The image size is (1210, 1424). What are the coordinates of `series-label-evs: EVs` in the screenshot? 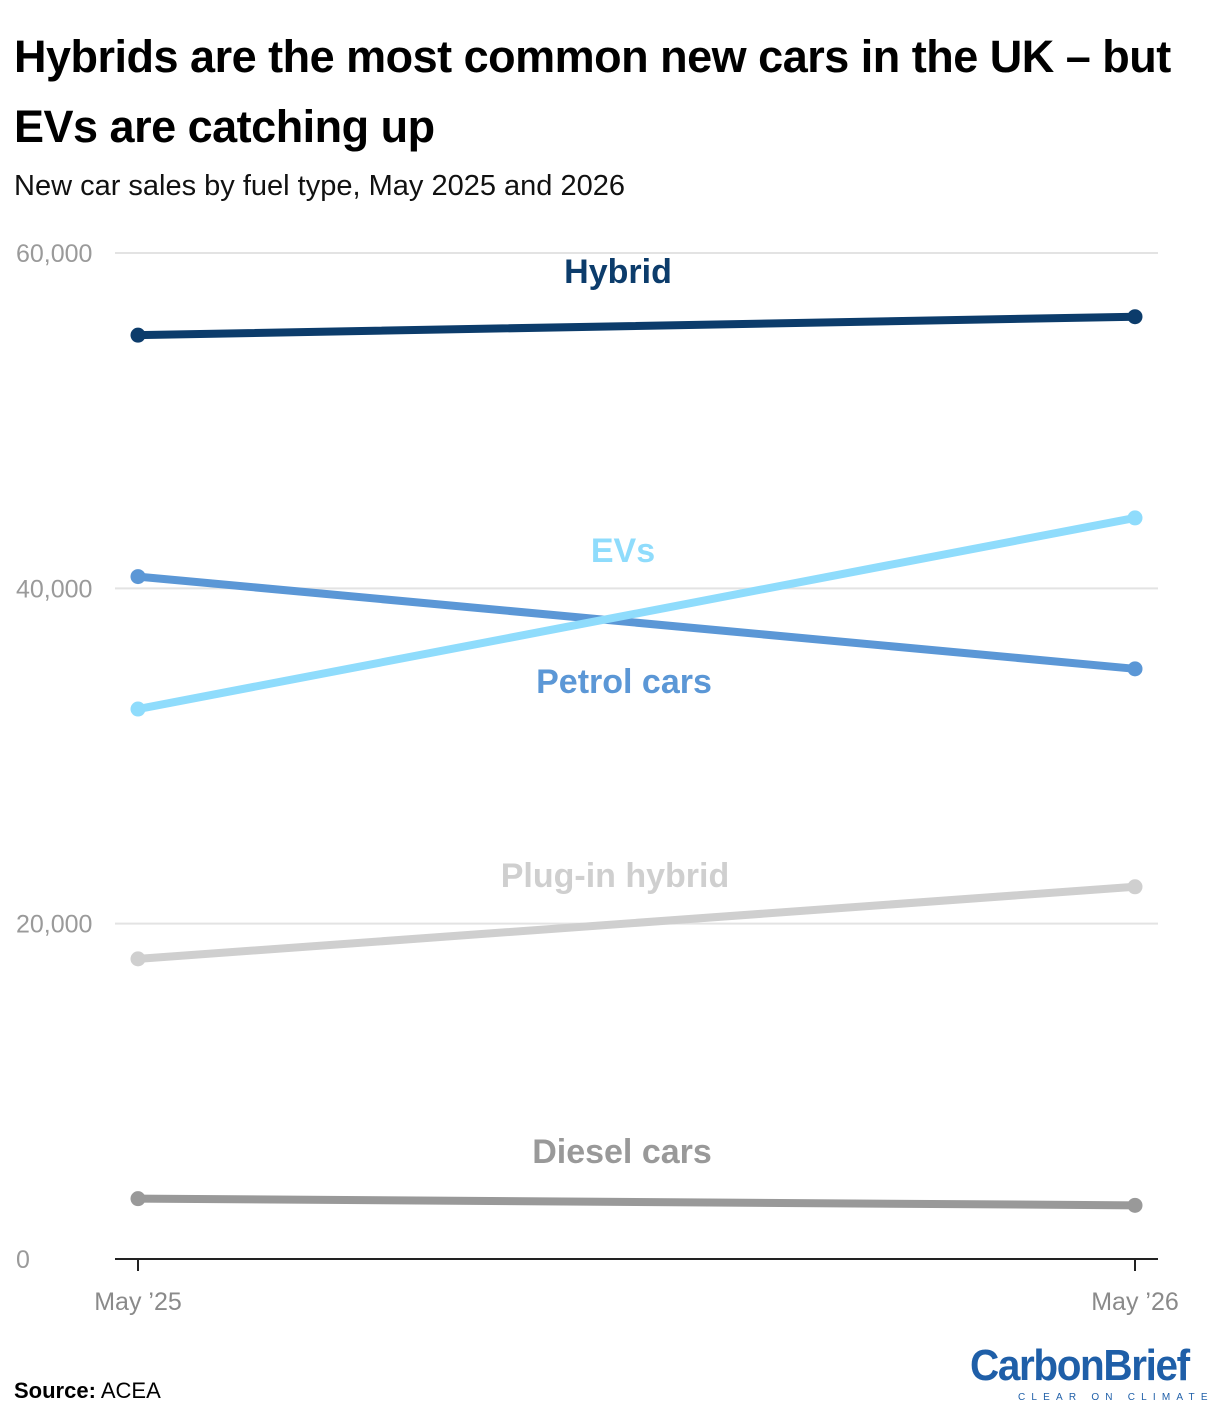 It's located at (623, 551).